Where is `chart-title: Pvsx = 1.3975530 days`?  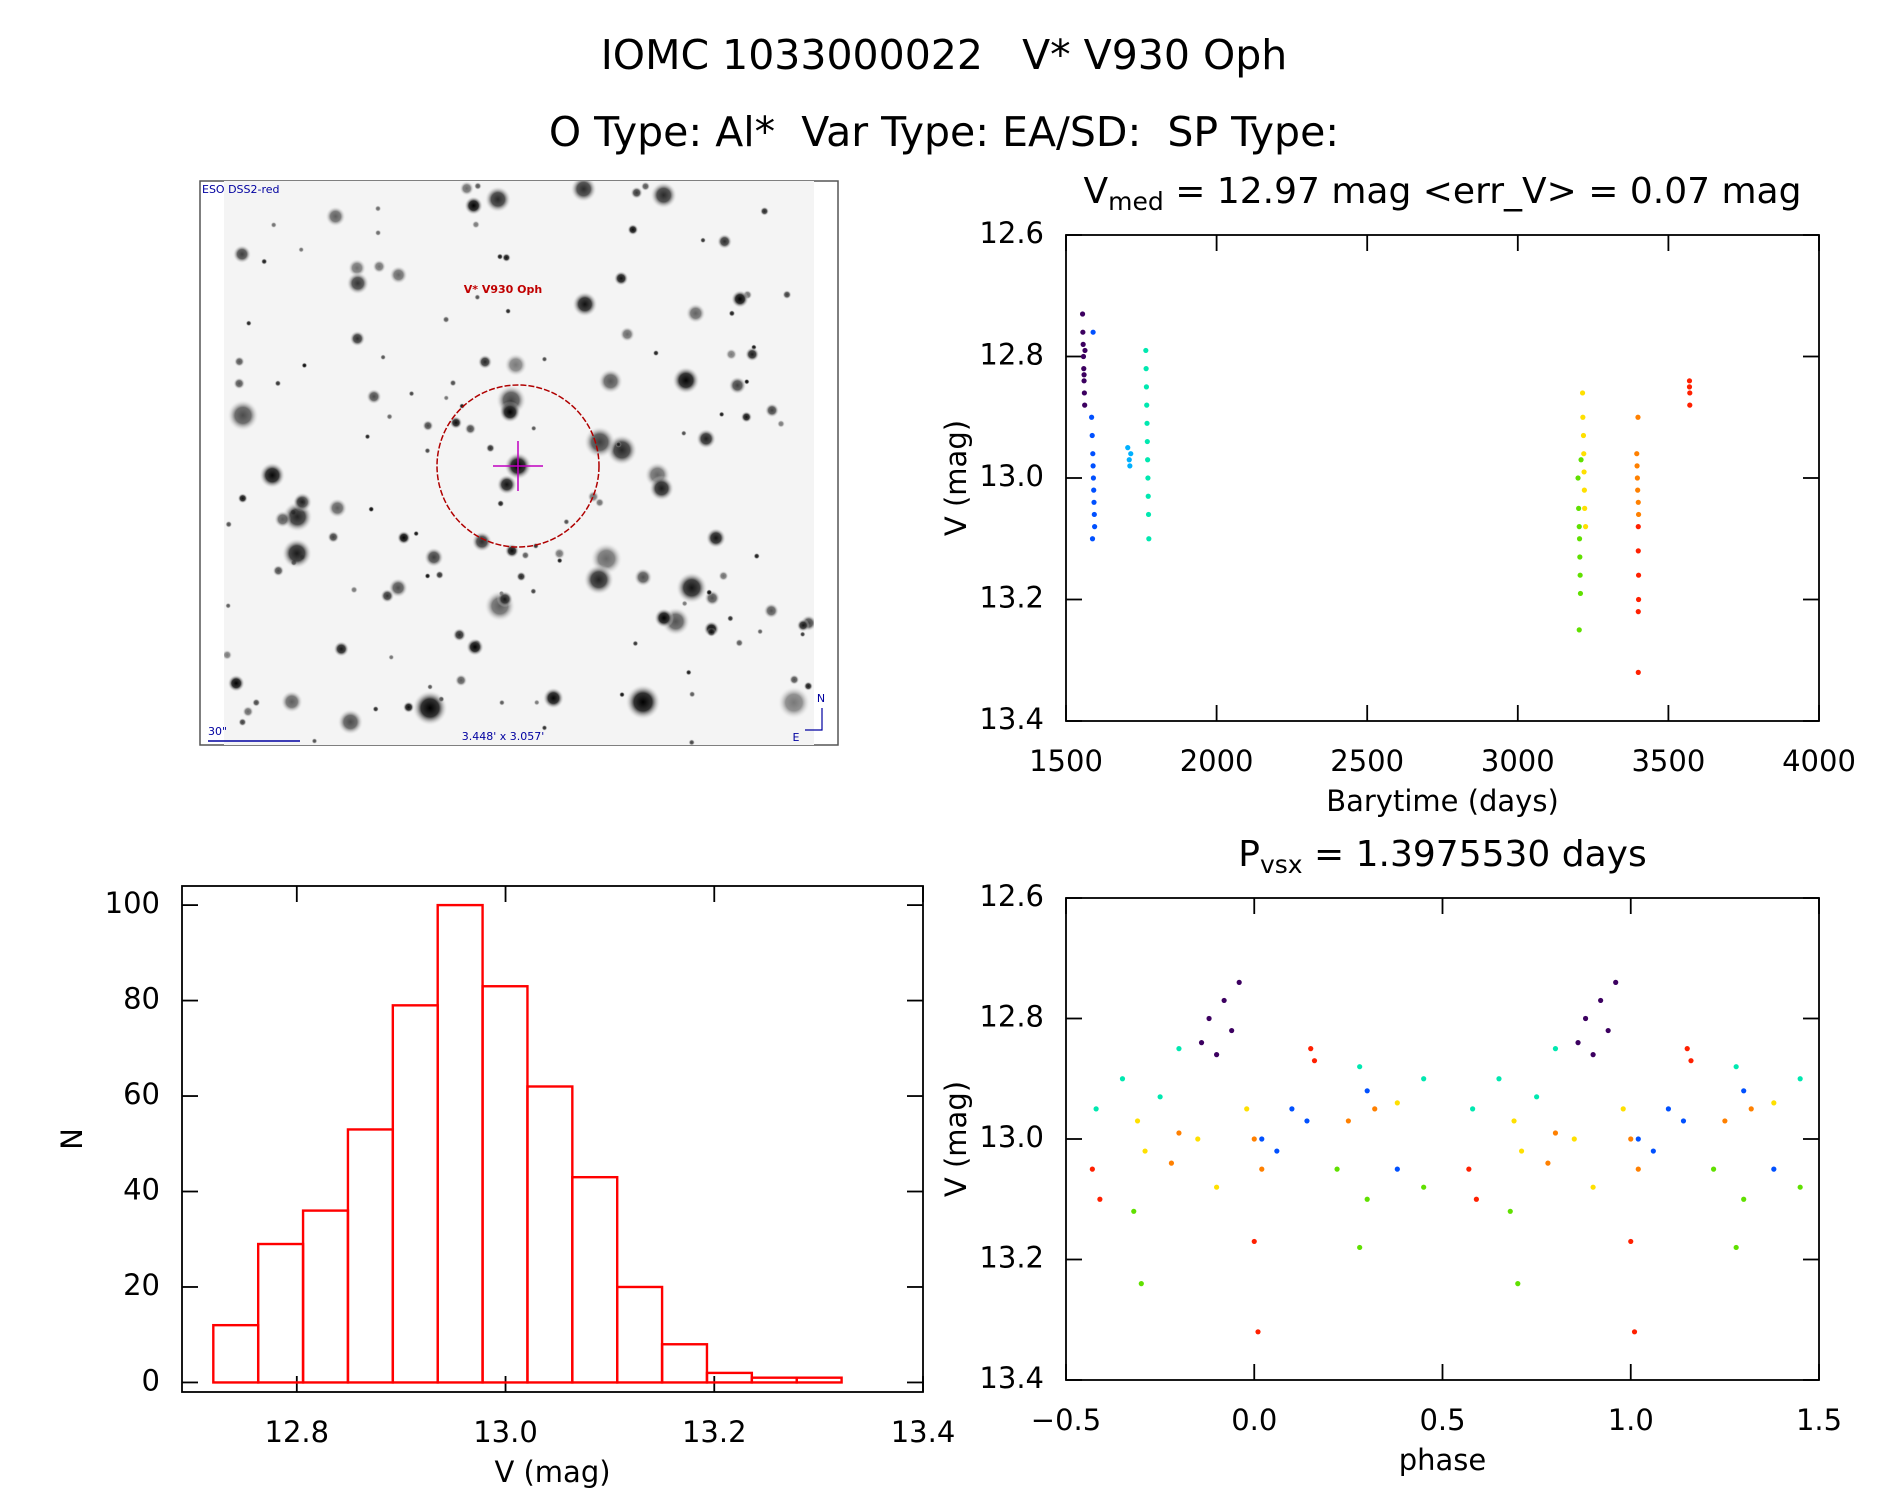 chart-title: Pvsx = 1.3975530 days is located at coordinates (1442, 856).